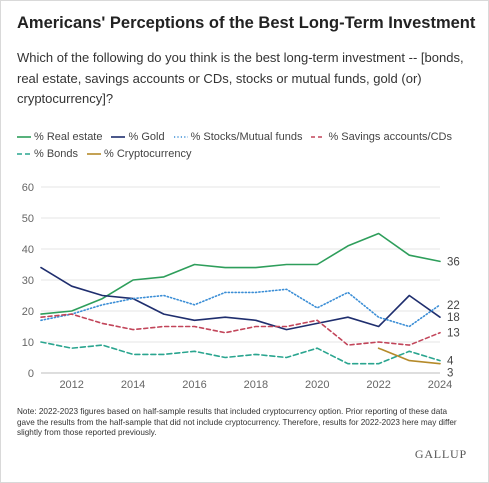 This screenshot has width=489, height=483. What do you see at coordinates (409, 356) in the screenshot?
I see `series-line-cryptocurrency` at bounding box center [409, 356].